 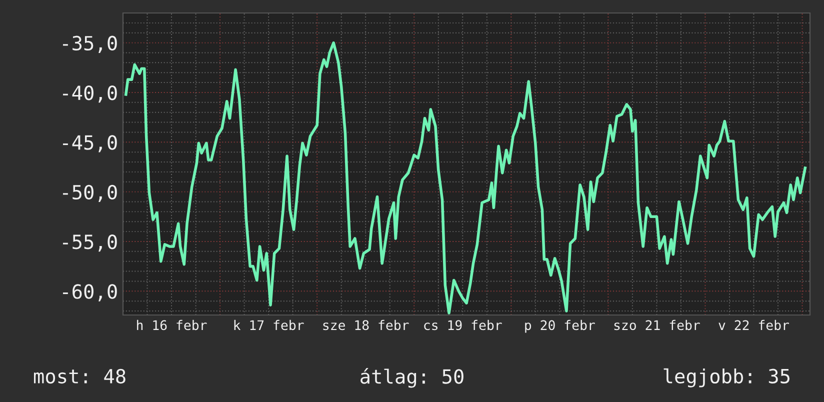 What do you see at coordinates (463, 325) in the screenshot?
I see `x-tick-label: cs 19 febr` at bounding box center [463, 325].